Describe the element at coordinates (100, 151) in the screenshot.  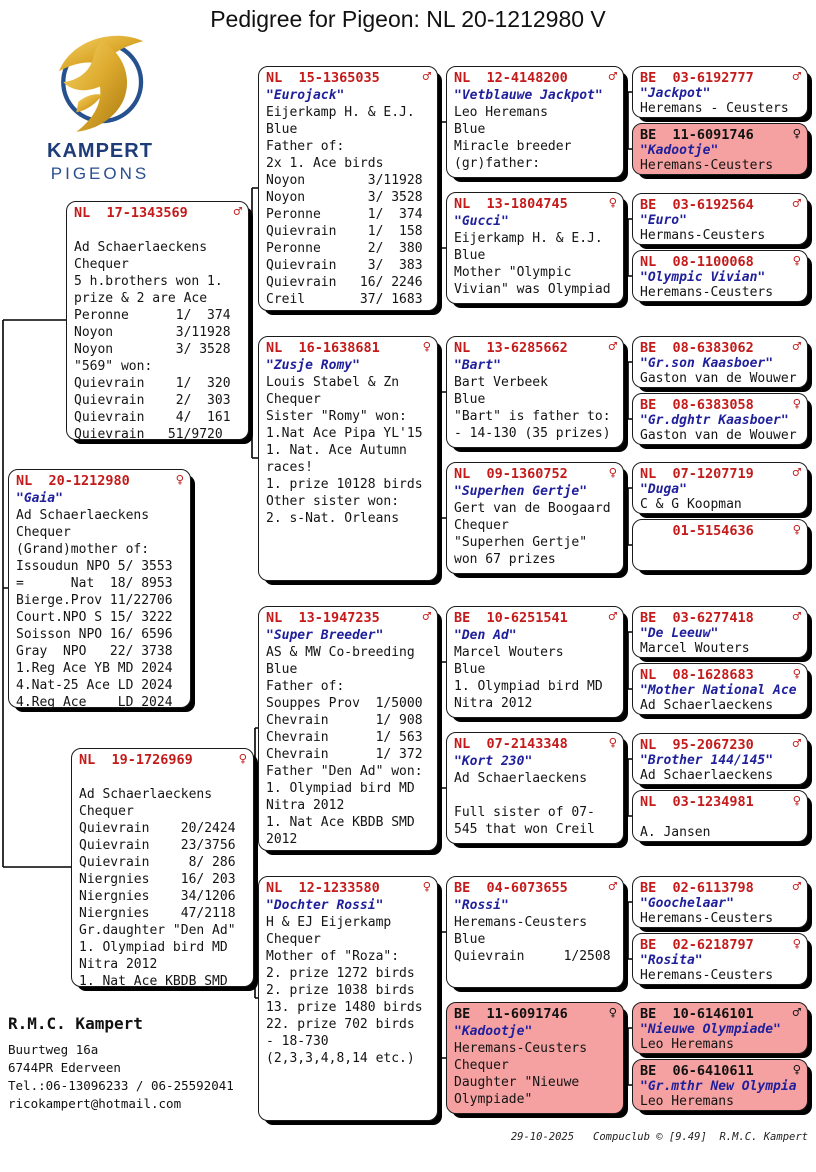
I see `brand-name: KAMPERT` at that location.